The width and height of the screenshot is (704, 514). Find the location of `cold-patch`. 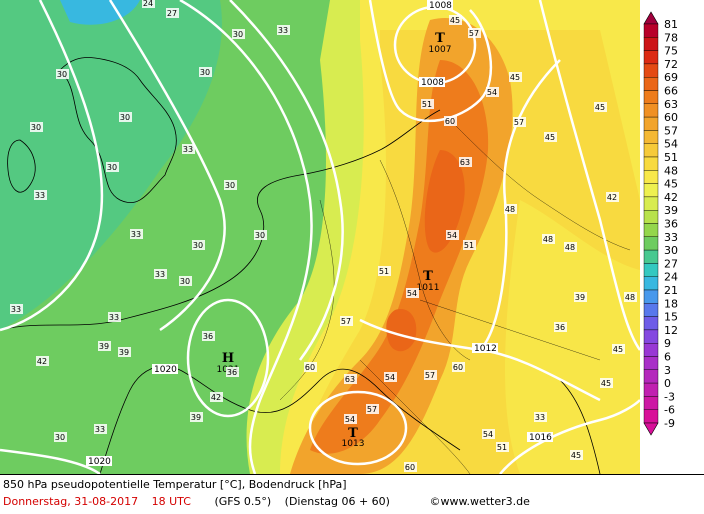

cold-patch is located at coordinates (100, 12).